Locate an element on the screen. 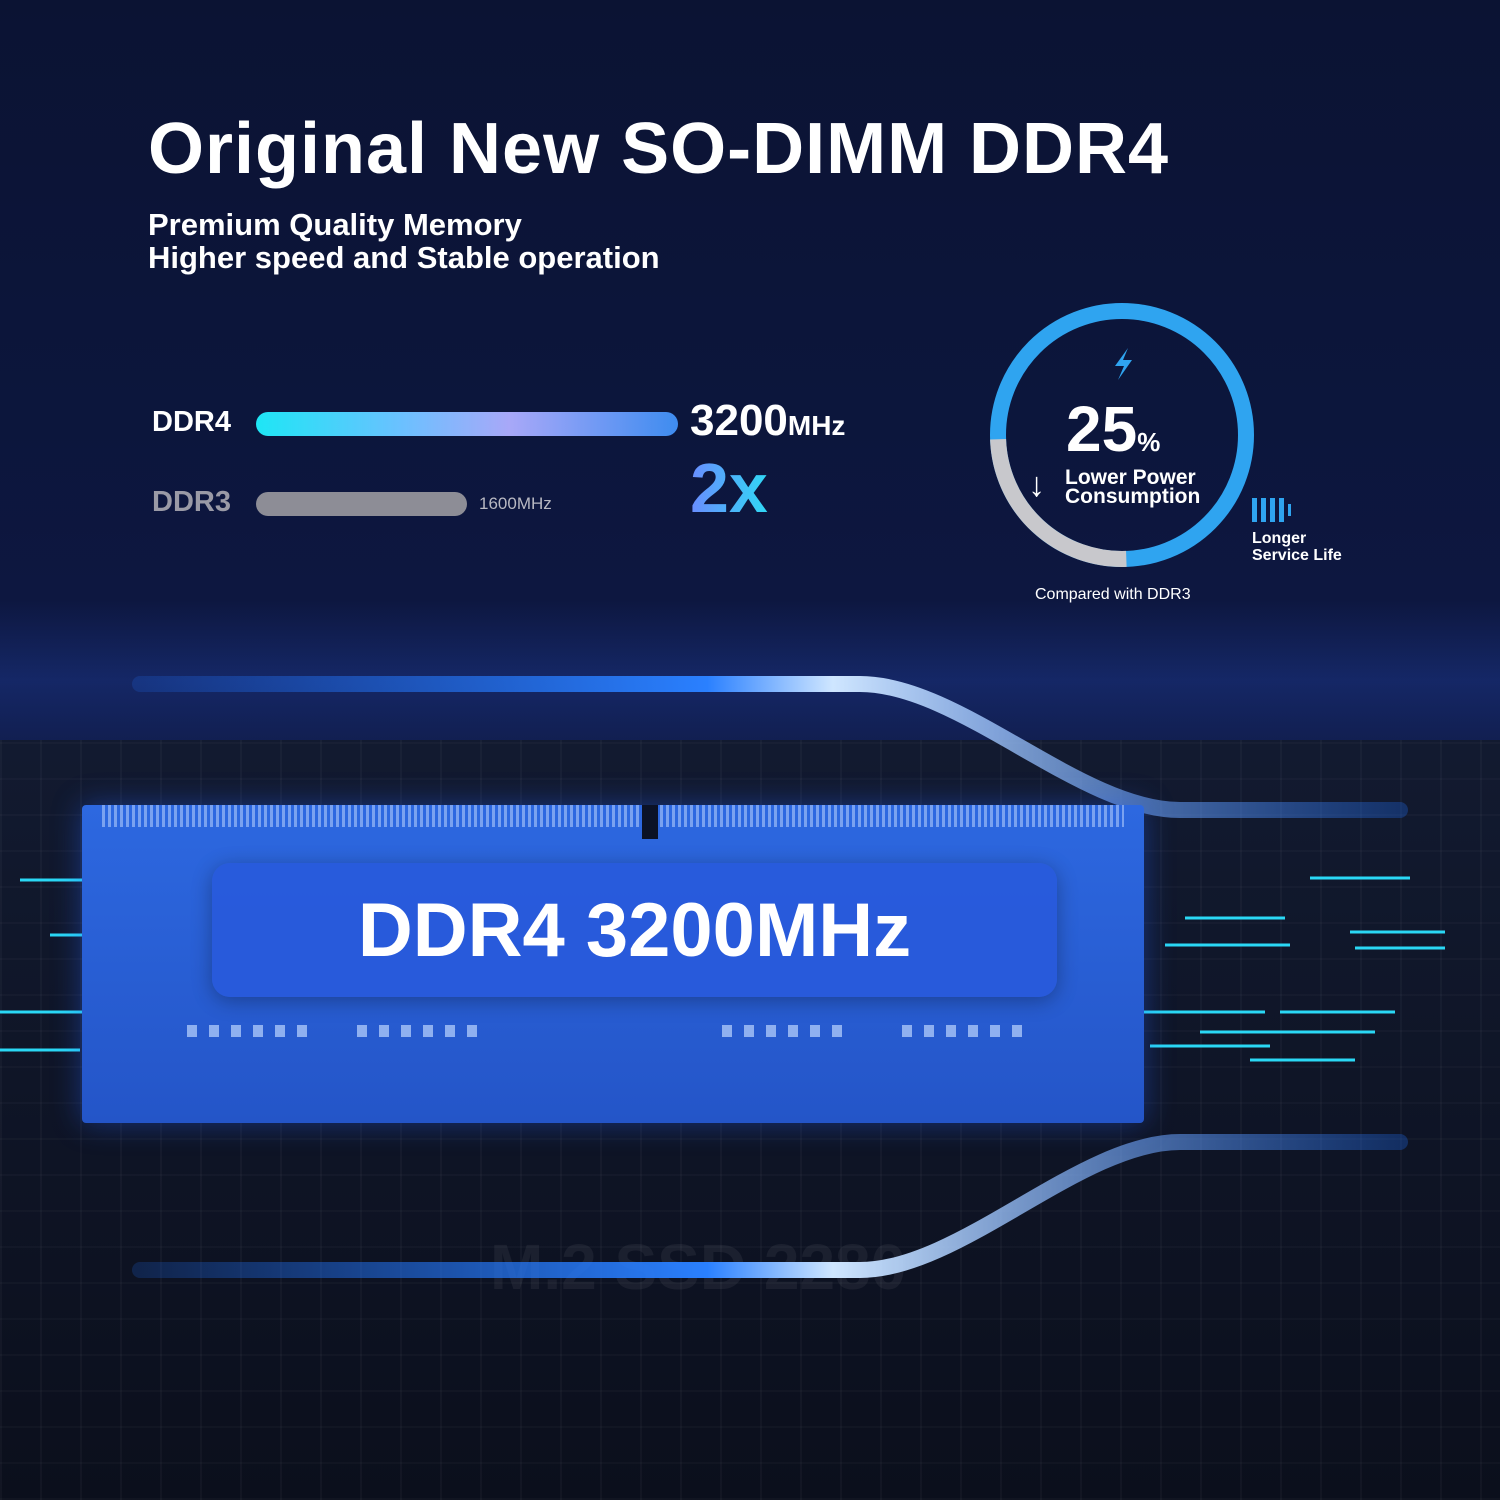  subtitle-quality: Premium Quality Memory is located at coordinates (335, 224).